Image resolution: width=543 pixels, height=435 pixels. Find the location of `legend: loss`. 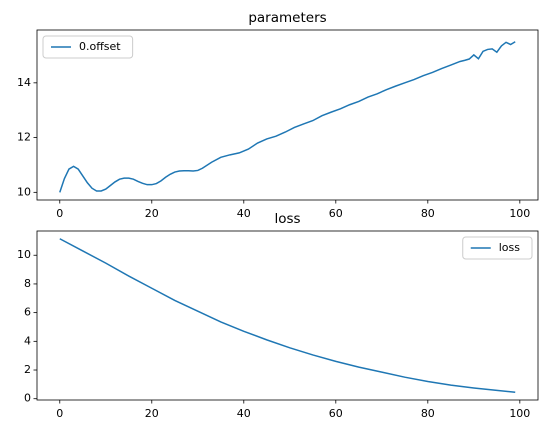

legend: loss is located at coordinates (497, 248).